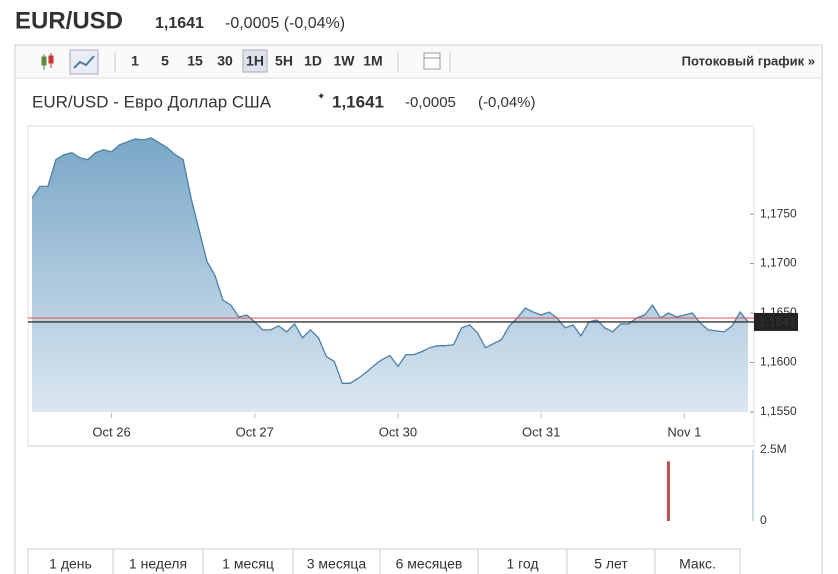 This screenshot has width=838, height=574. What do you see at coordinates (321, 97) in the screenshot?
I see `star: ✦` at bounding box center [321, 97].